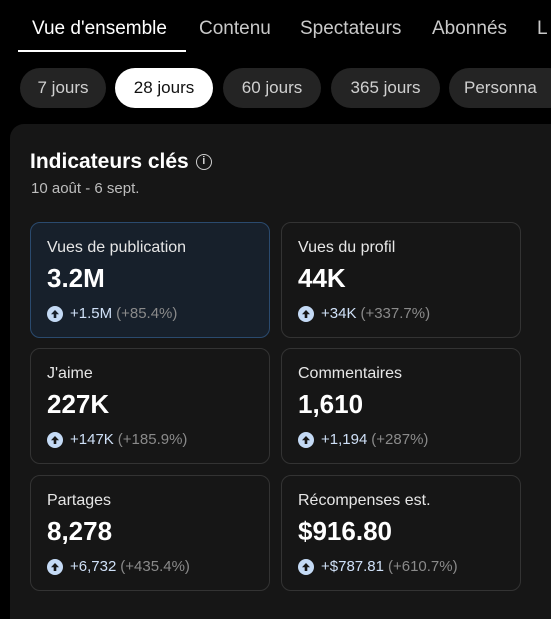 Image resolution: width=551 pixels, height=619 pixels. Describe the element at coordinates (164, 88) in the screenshot. I see `period-28-days: 28 jours` at that location.